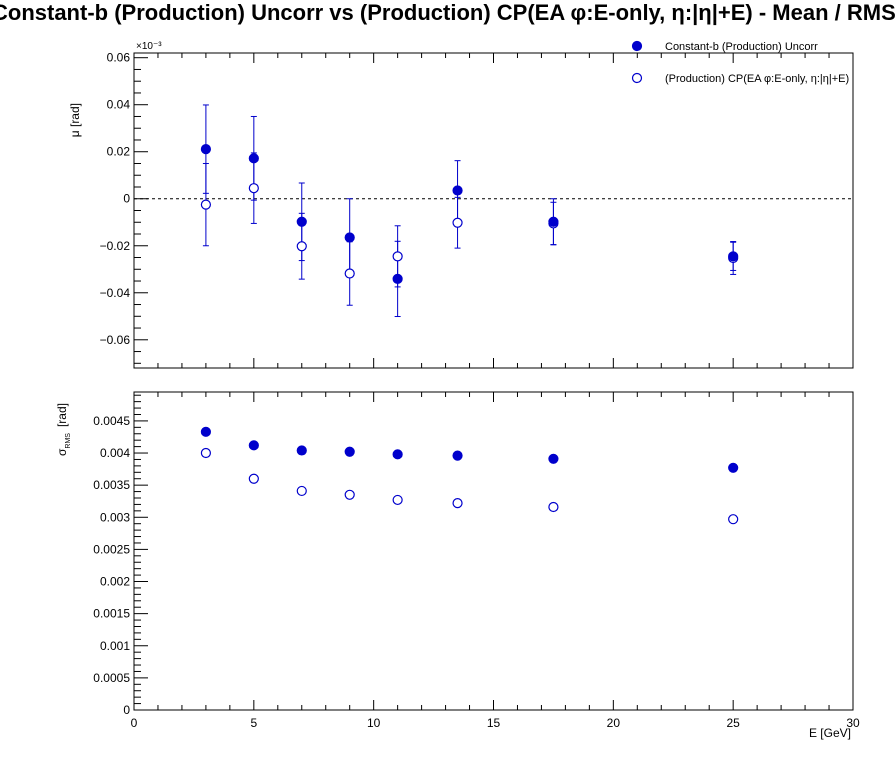 This screenshot has height=772, width=896. I want to click on y-tick-label: 0.04, so click(119, 105).